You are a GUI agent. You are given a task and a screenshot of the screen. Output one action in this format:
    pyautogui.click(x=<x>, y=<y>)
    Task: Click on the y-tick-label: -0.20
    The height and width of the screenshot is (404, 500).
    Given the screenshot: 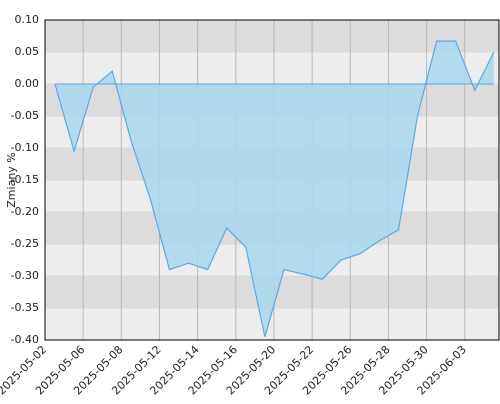 What is the action you would take?
    pyautogui.click(x=25, y=211)
    